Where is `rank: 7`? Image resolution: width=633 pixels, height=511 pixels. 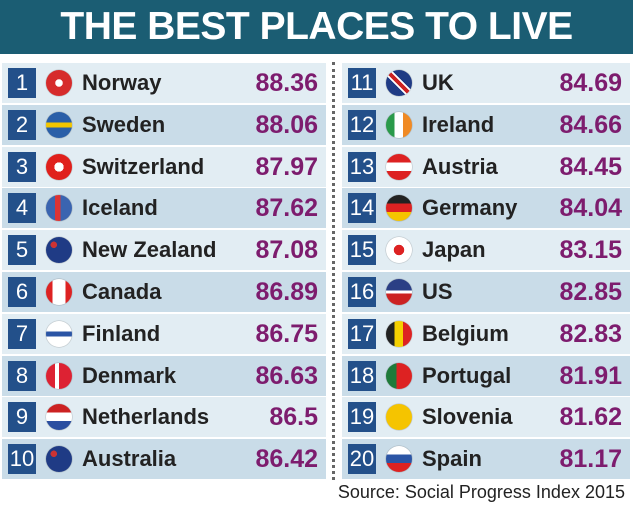 rank: 7 is located at coordinates (22, 333).